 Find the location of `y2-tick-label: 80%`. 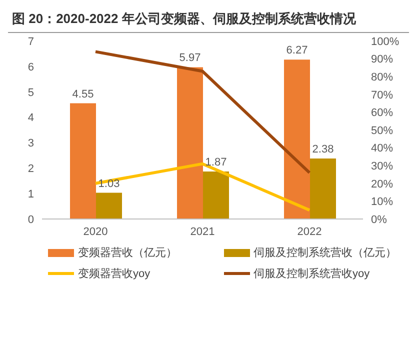

y2-tick-label: 80% is located at coordinates (382, 78).